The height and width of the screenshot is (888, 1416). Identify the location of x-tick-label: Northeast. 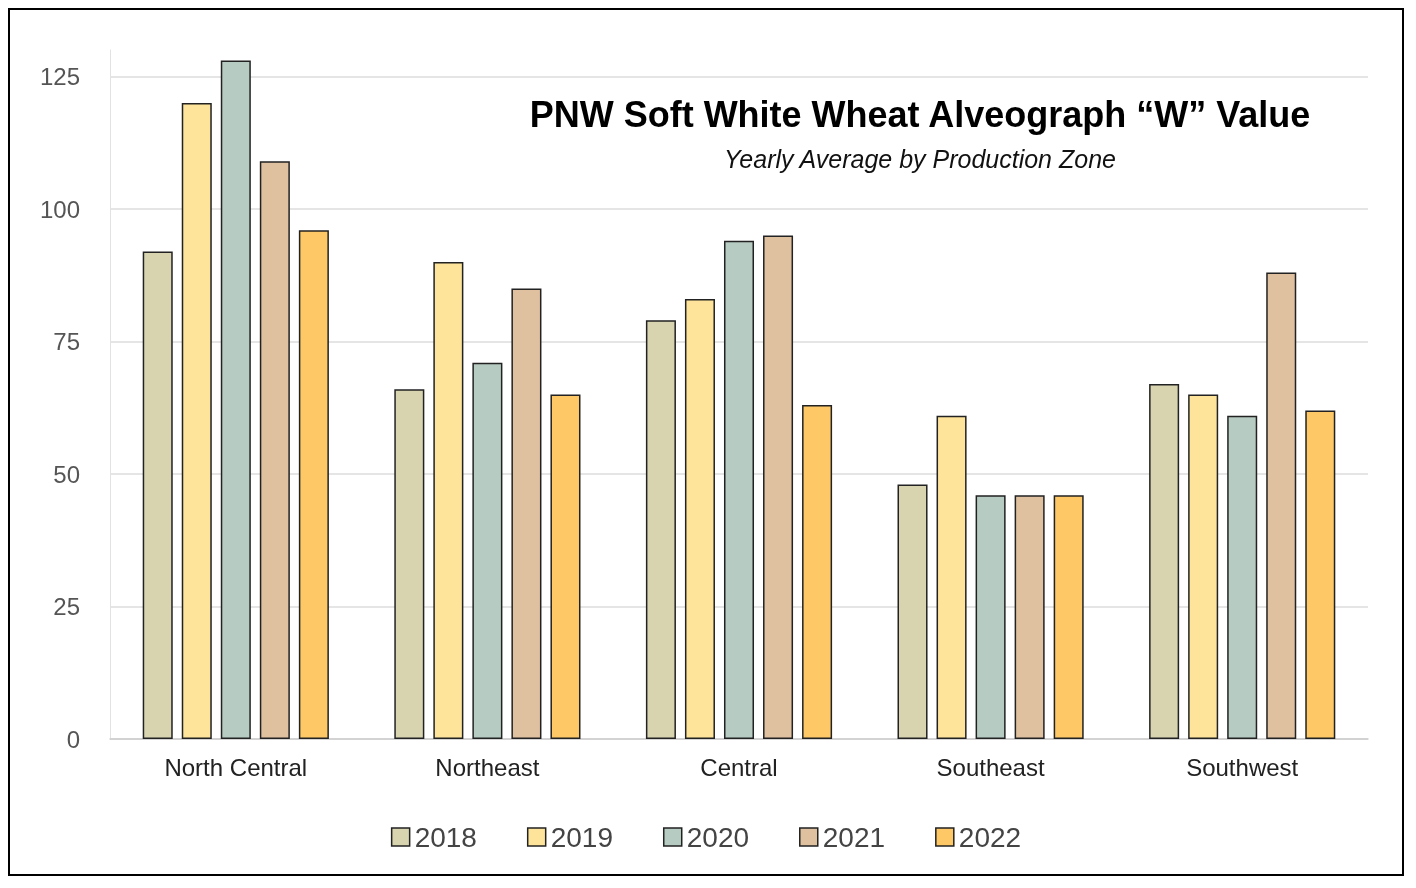
(487, 767).